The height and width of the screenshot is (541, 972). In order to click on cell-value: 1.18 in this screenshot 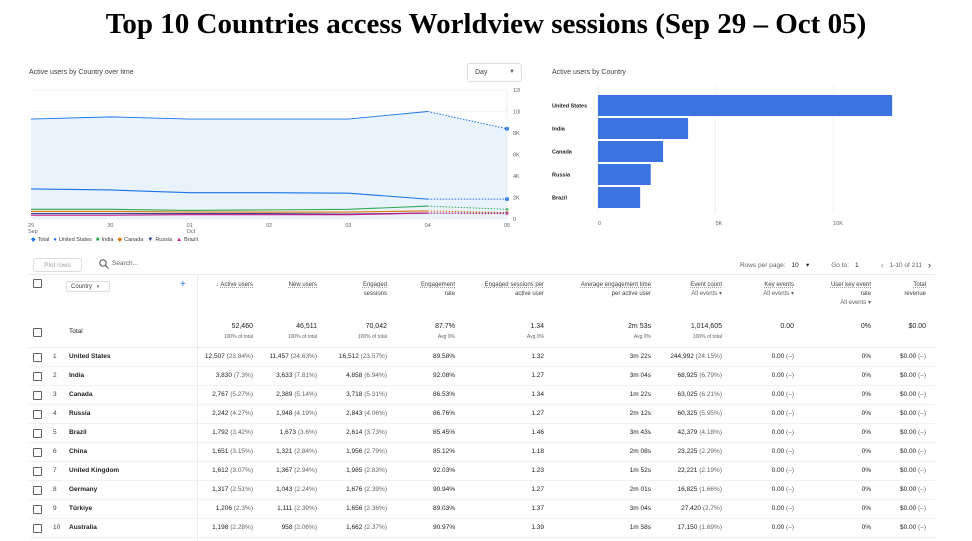, I will do `click(537, 451)`.